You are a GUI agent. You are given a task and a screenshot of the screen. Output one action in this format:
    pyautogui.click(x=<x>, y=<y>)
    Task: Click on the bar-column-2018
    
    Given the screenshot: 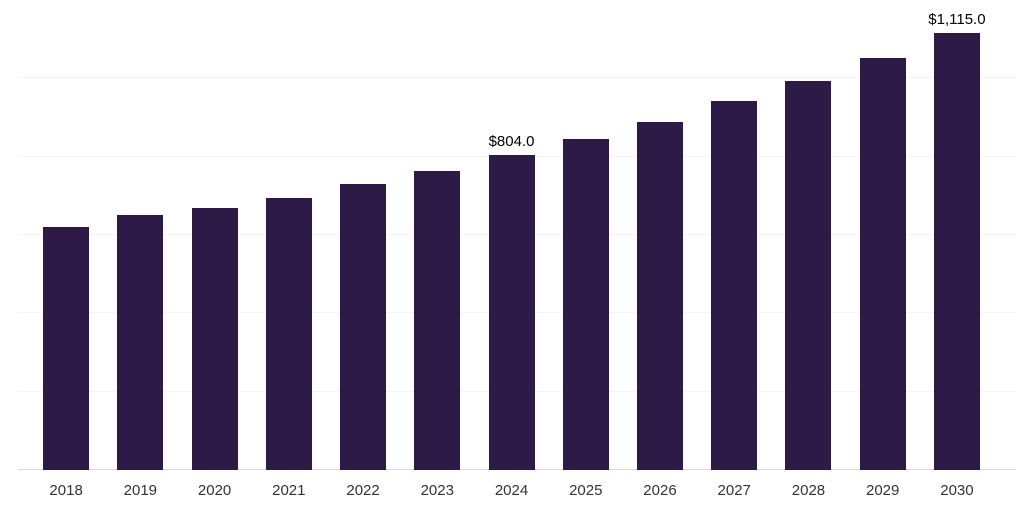 What is the action you would take?
    pyautogui.click(x=66, y=235)
    